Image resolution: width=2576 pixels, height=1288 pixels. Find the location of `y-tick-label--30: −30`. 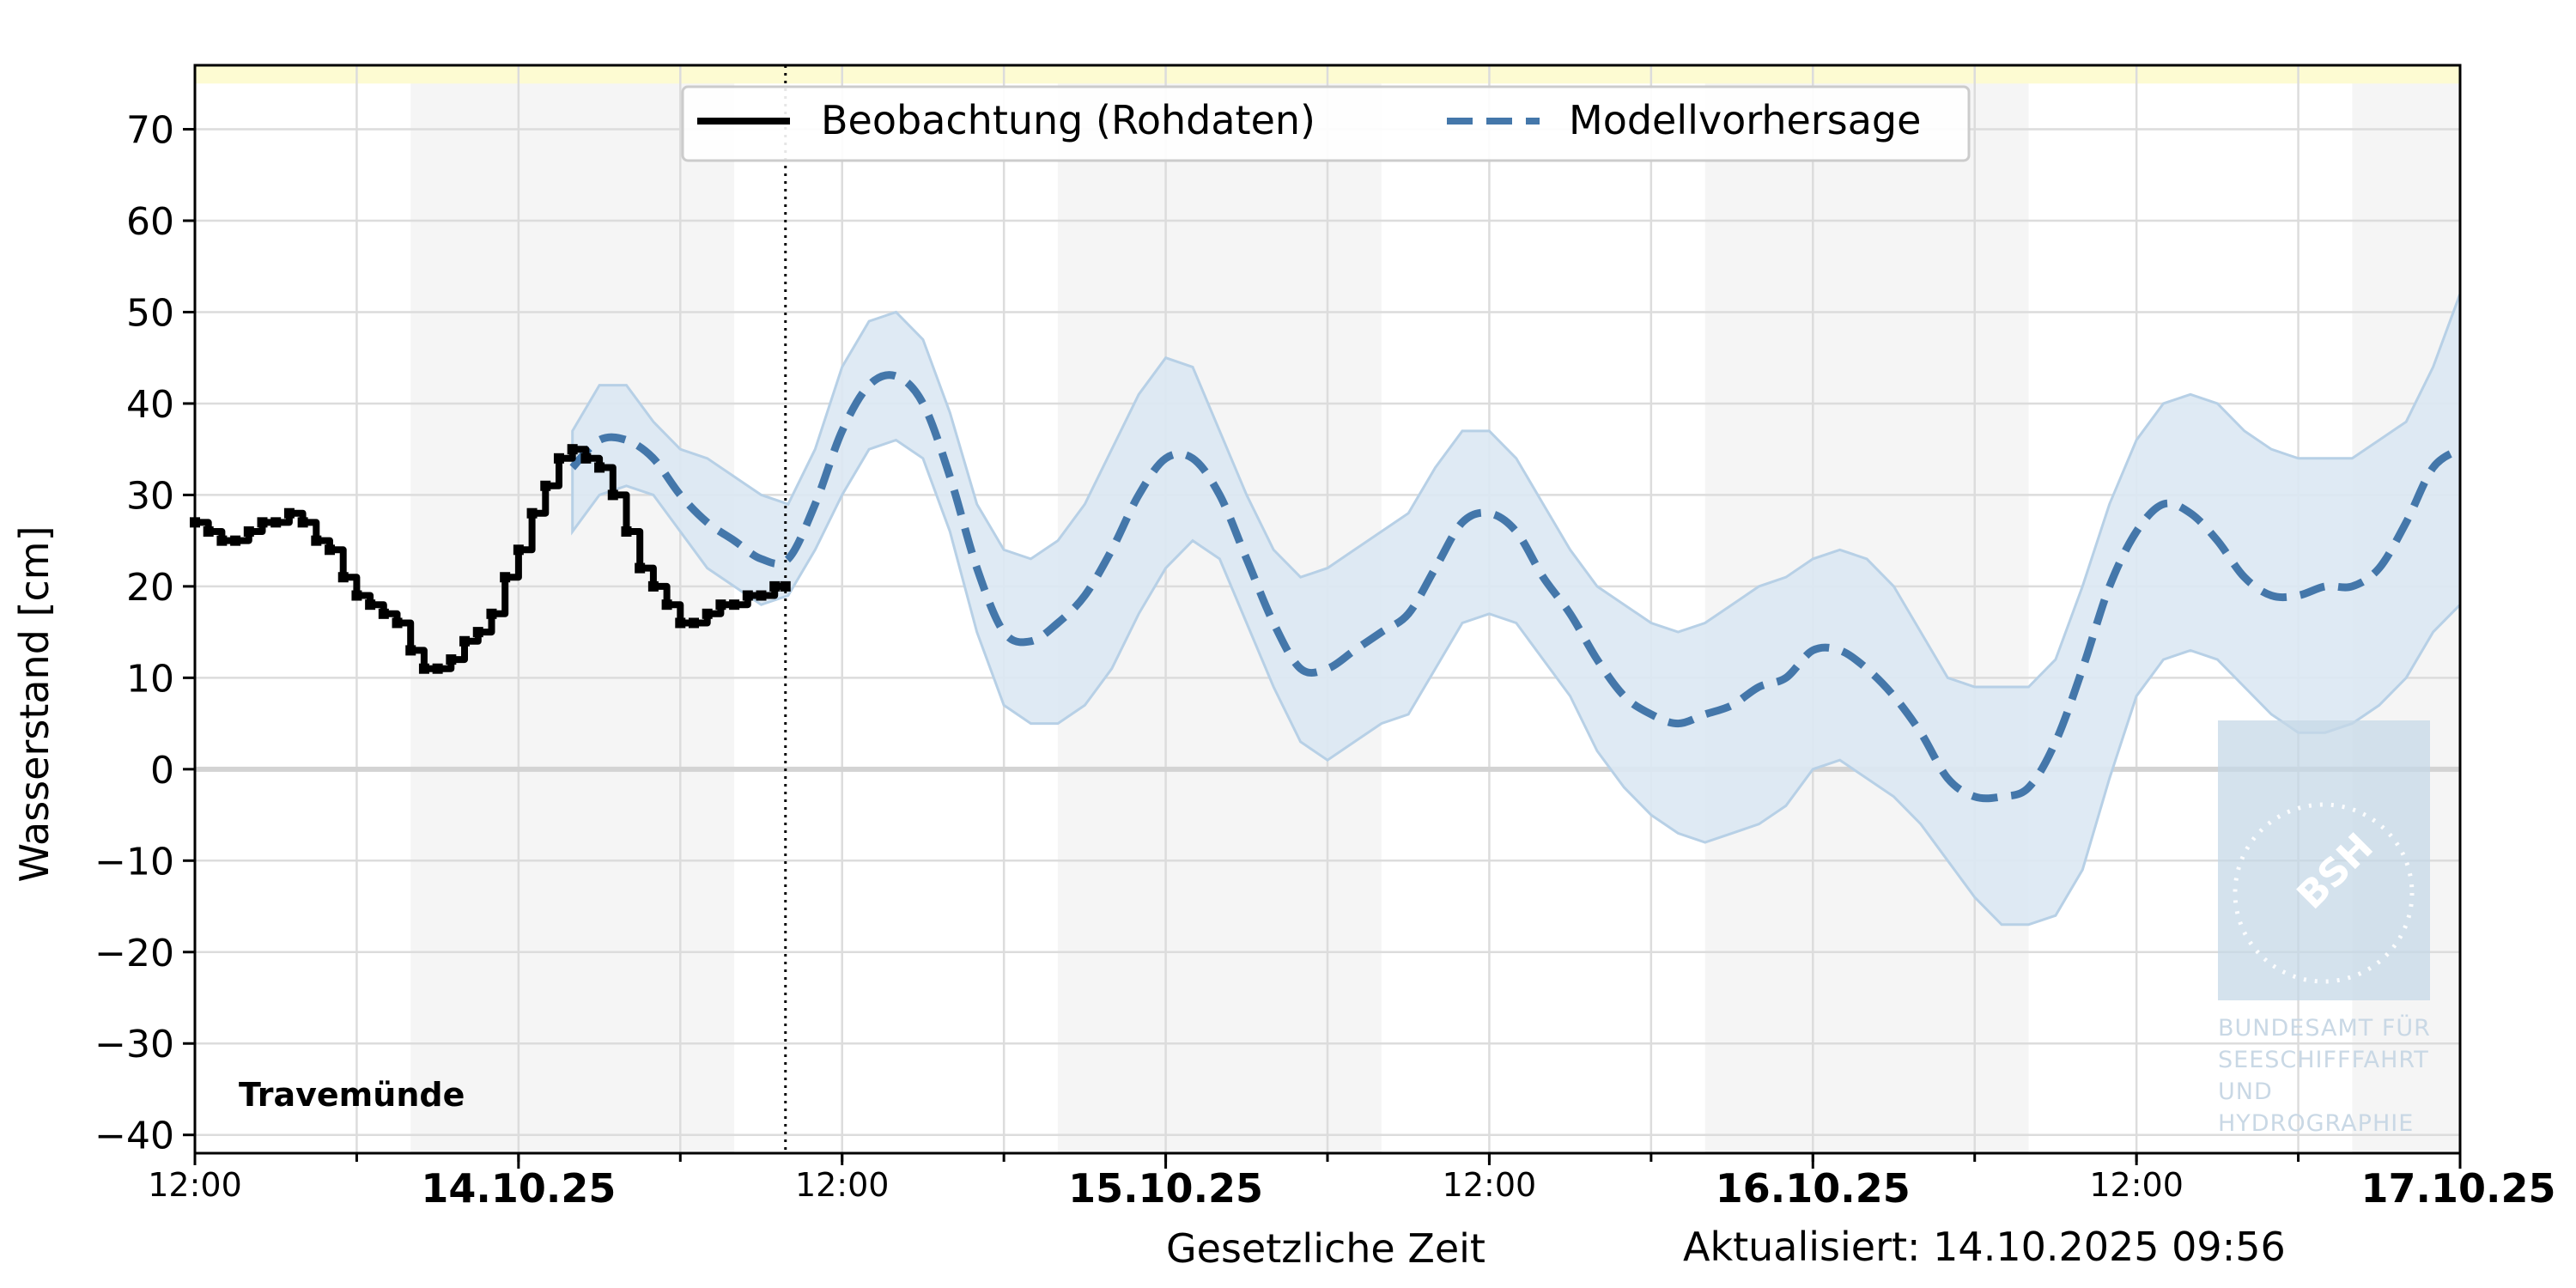

y-tick-label--30: −30 is located at coordinates (134, 1045).